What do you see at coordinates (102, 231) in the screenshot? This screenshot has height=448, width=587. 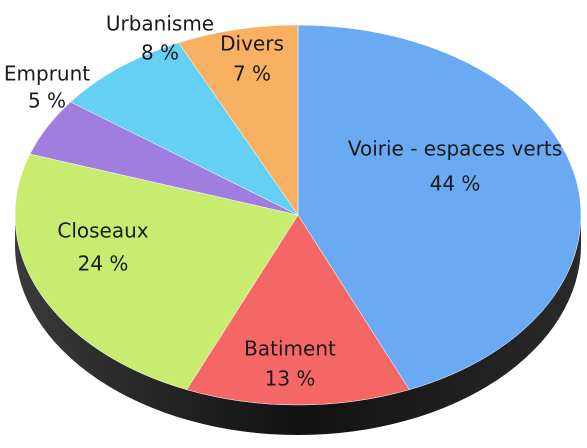 I see `slice-label: Closeaux` at bounding box center [102, 231].